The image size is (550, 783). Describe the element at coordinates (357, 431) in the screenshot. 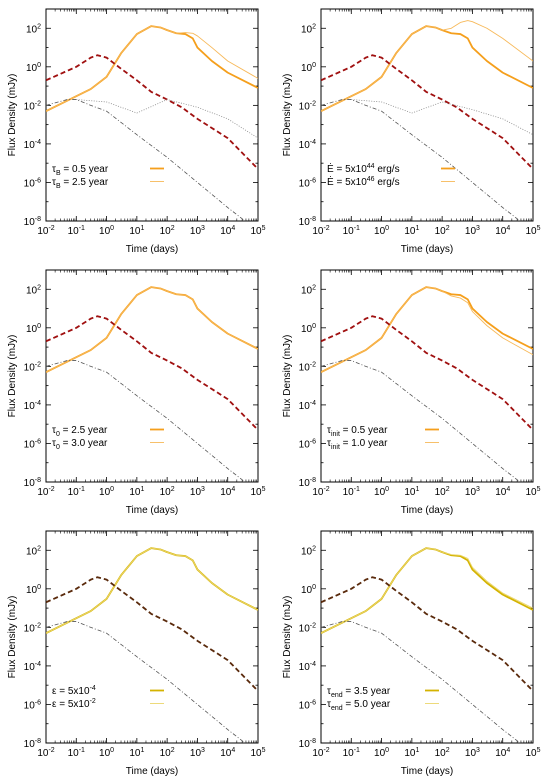

I see `legend-entry-1: τinit = 0.5 year` at that location.